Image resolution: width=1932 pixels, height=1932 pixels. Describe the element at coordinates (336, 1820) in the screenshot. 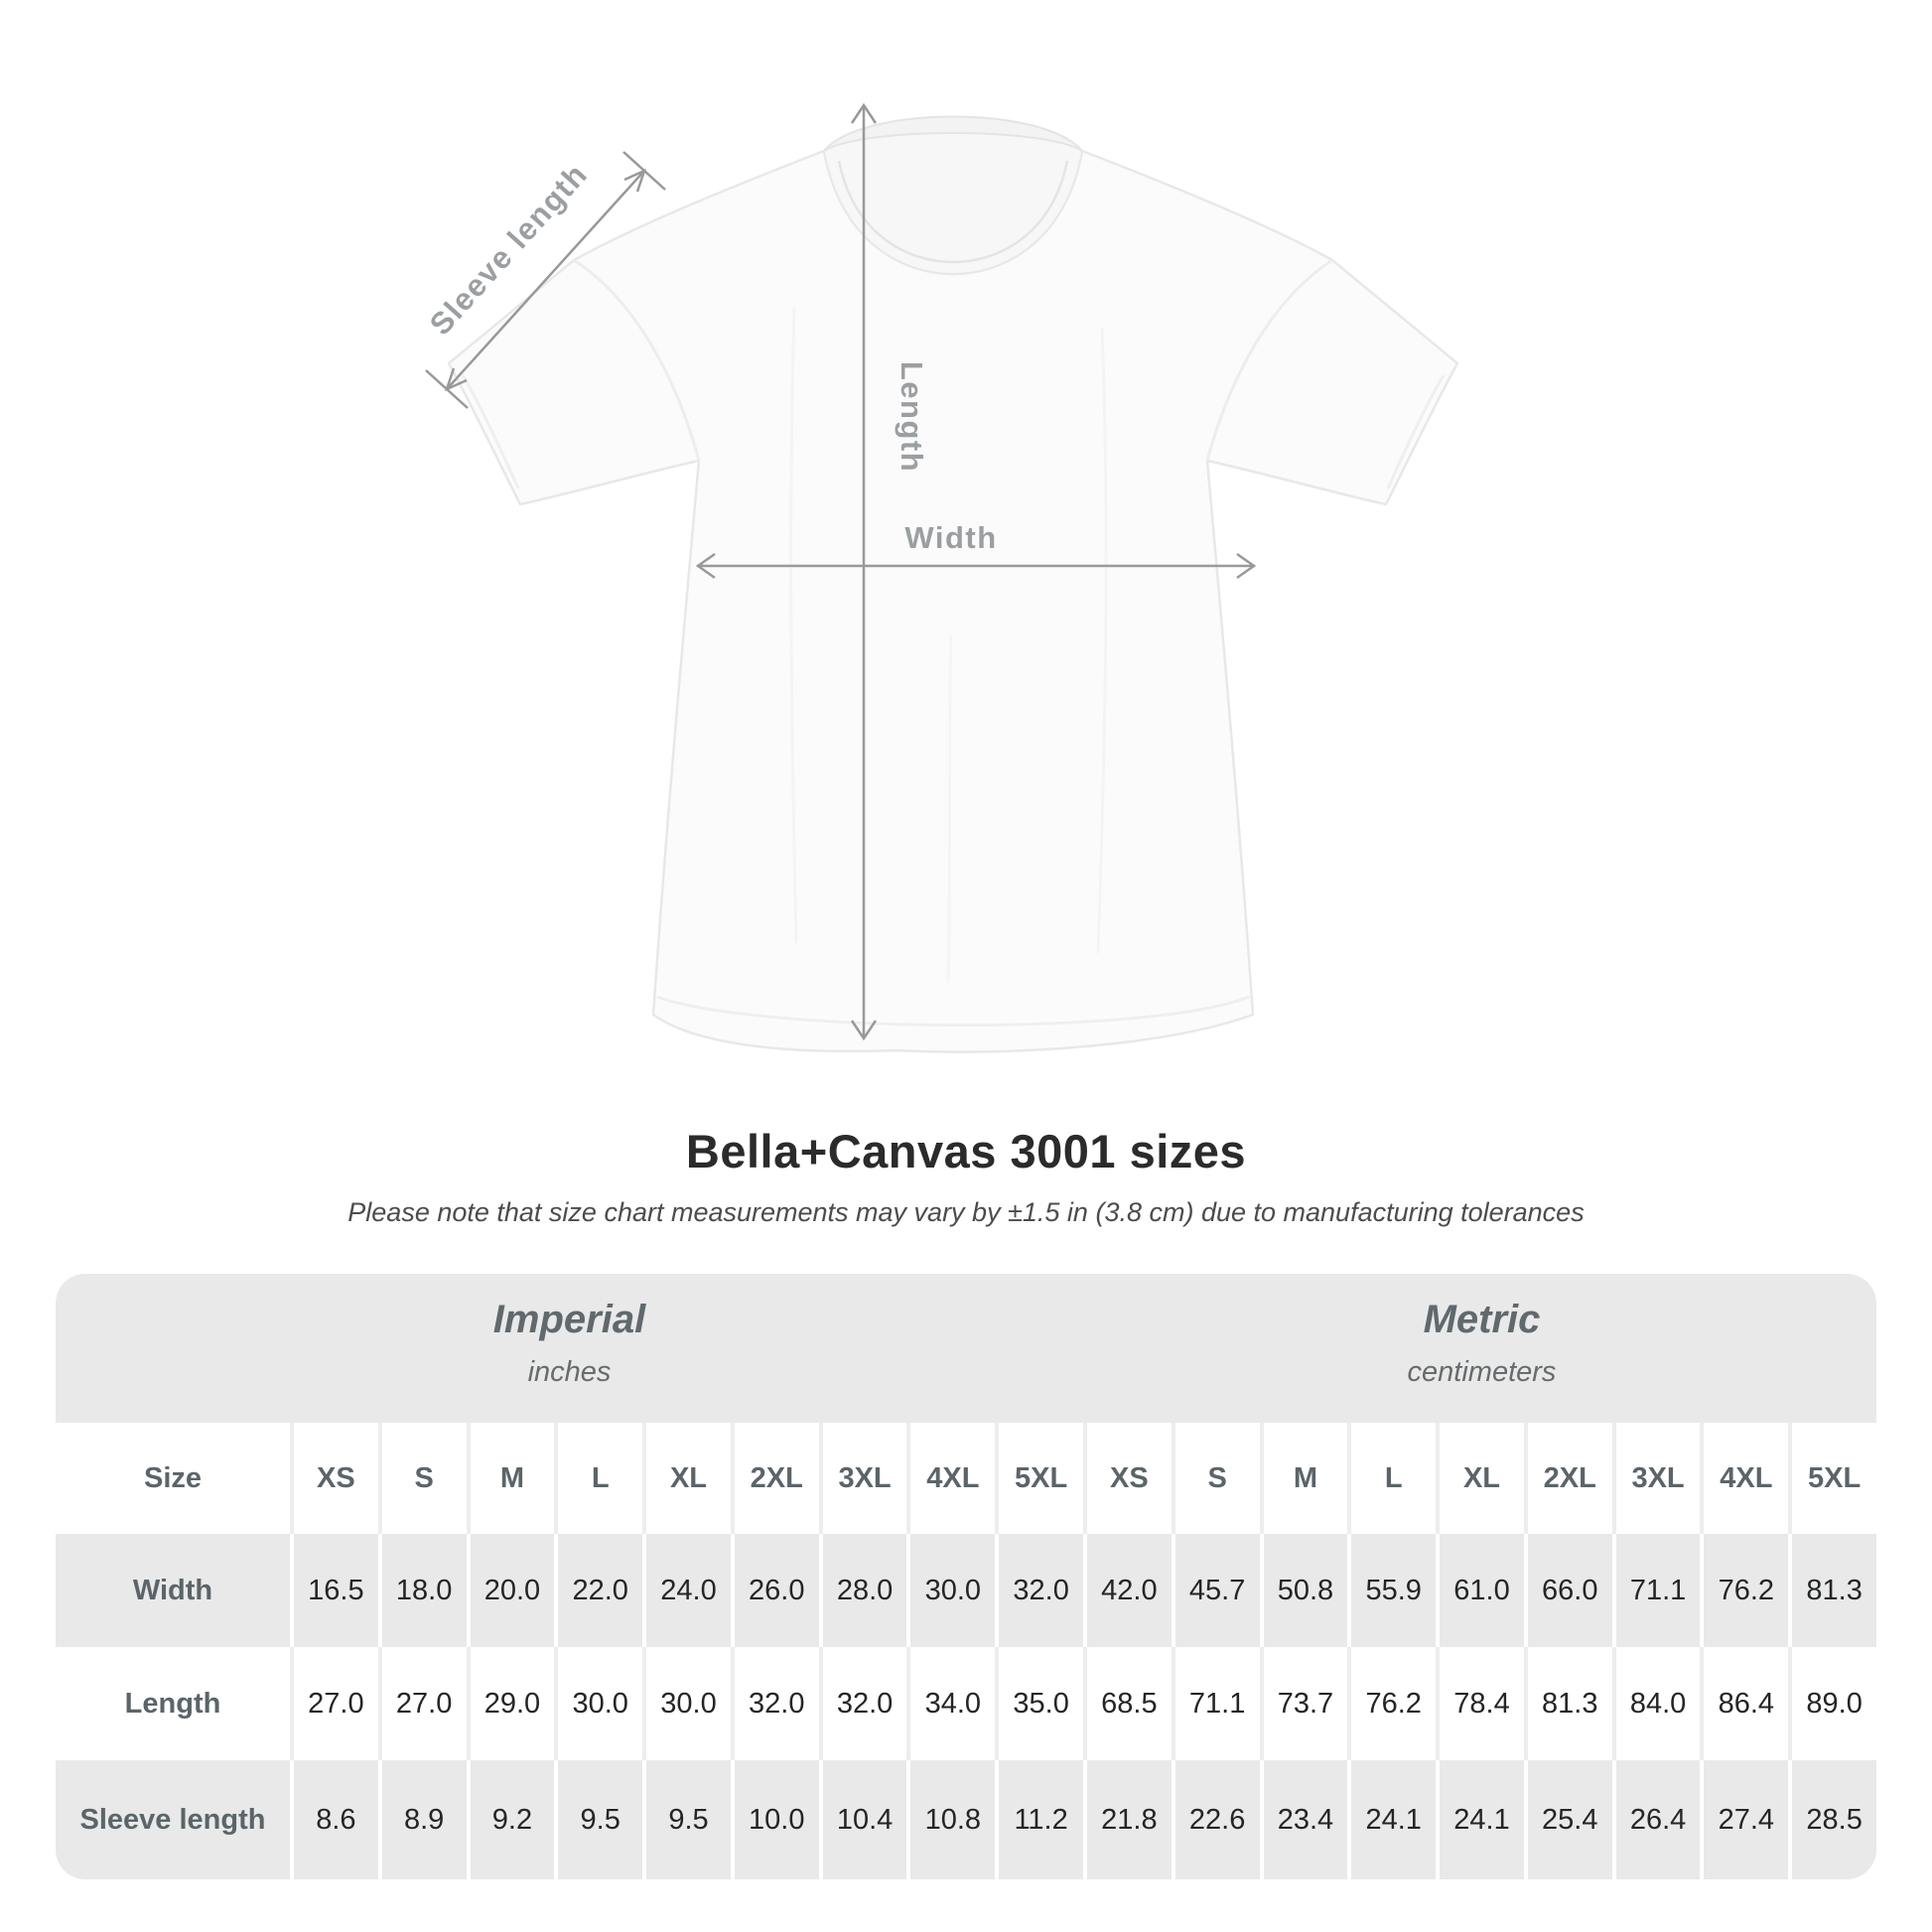

I see `table-cell: 8.6` at that location.